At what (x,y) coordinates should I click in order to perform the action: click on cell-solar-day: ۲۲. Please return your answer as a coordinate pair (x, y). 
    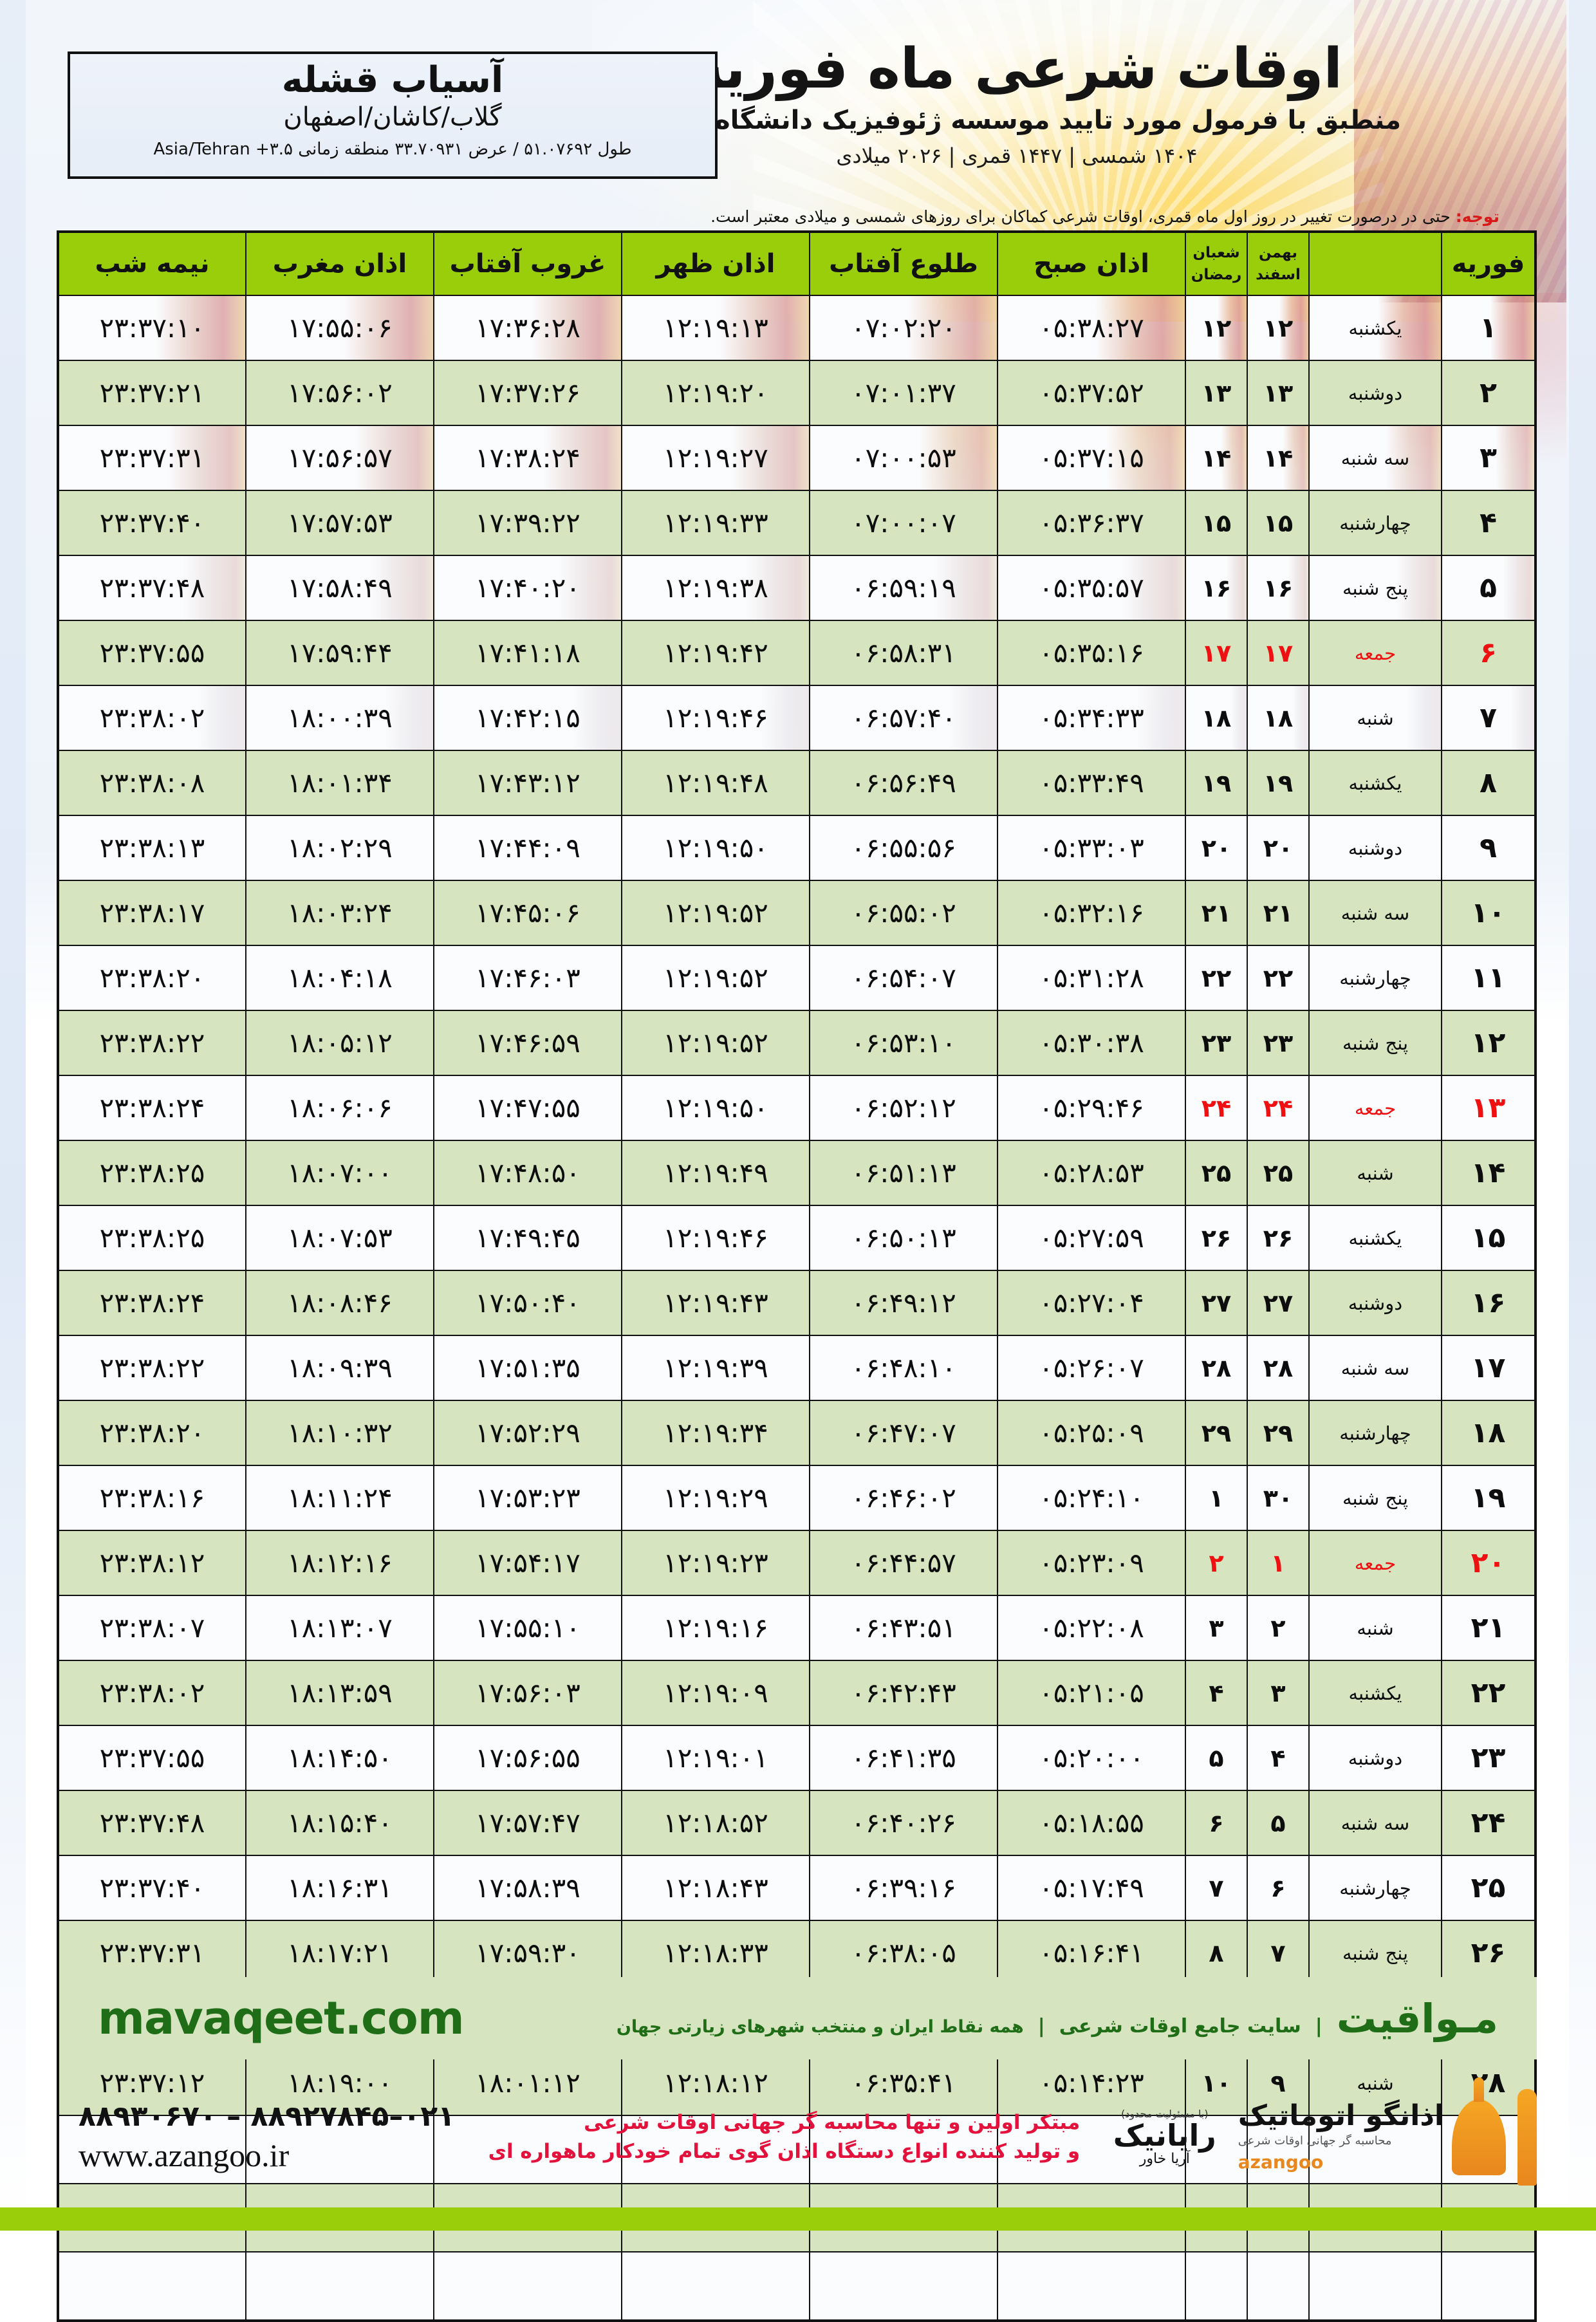
    Looking at the image, I should click on (1278, 978).